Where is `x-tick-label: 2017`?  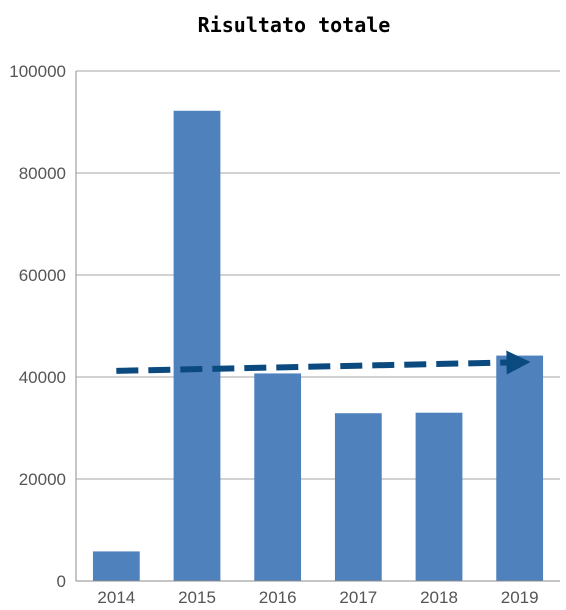 x-tick-label: 2017 is located at coordinates (358, 597).